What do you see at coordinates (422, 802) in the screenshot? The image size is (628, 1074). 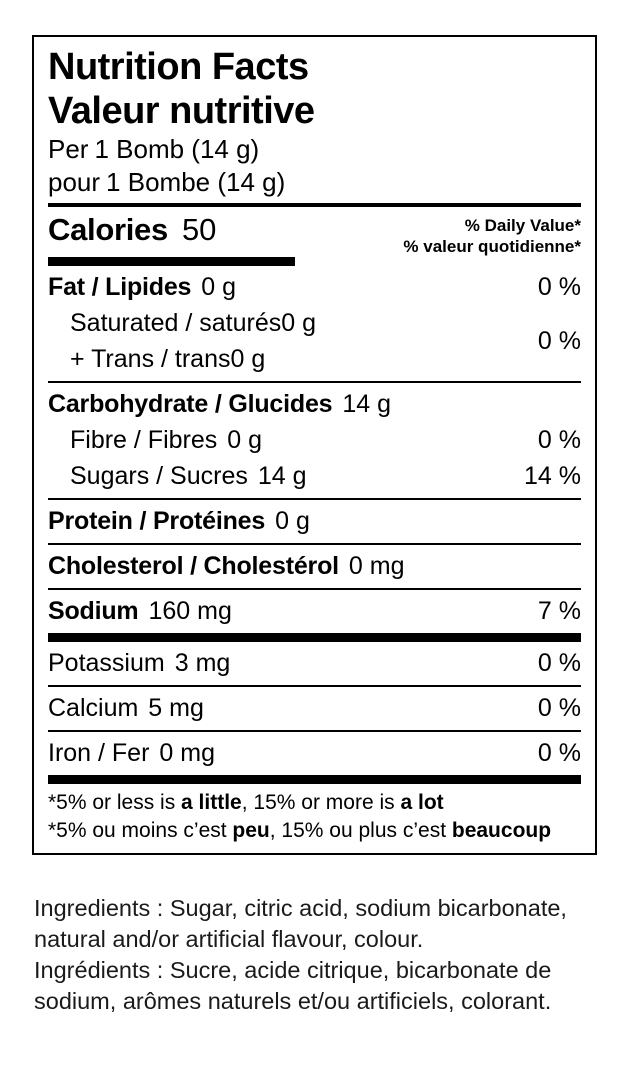 I see `footnote-en-bold2: a lot` at bounding box center [422, 802].